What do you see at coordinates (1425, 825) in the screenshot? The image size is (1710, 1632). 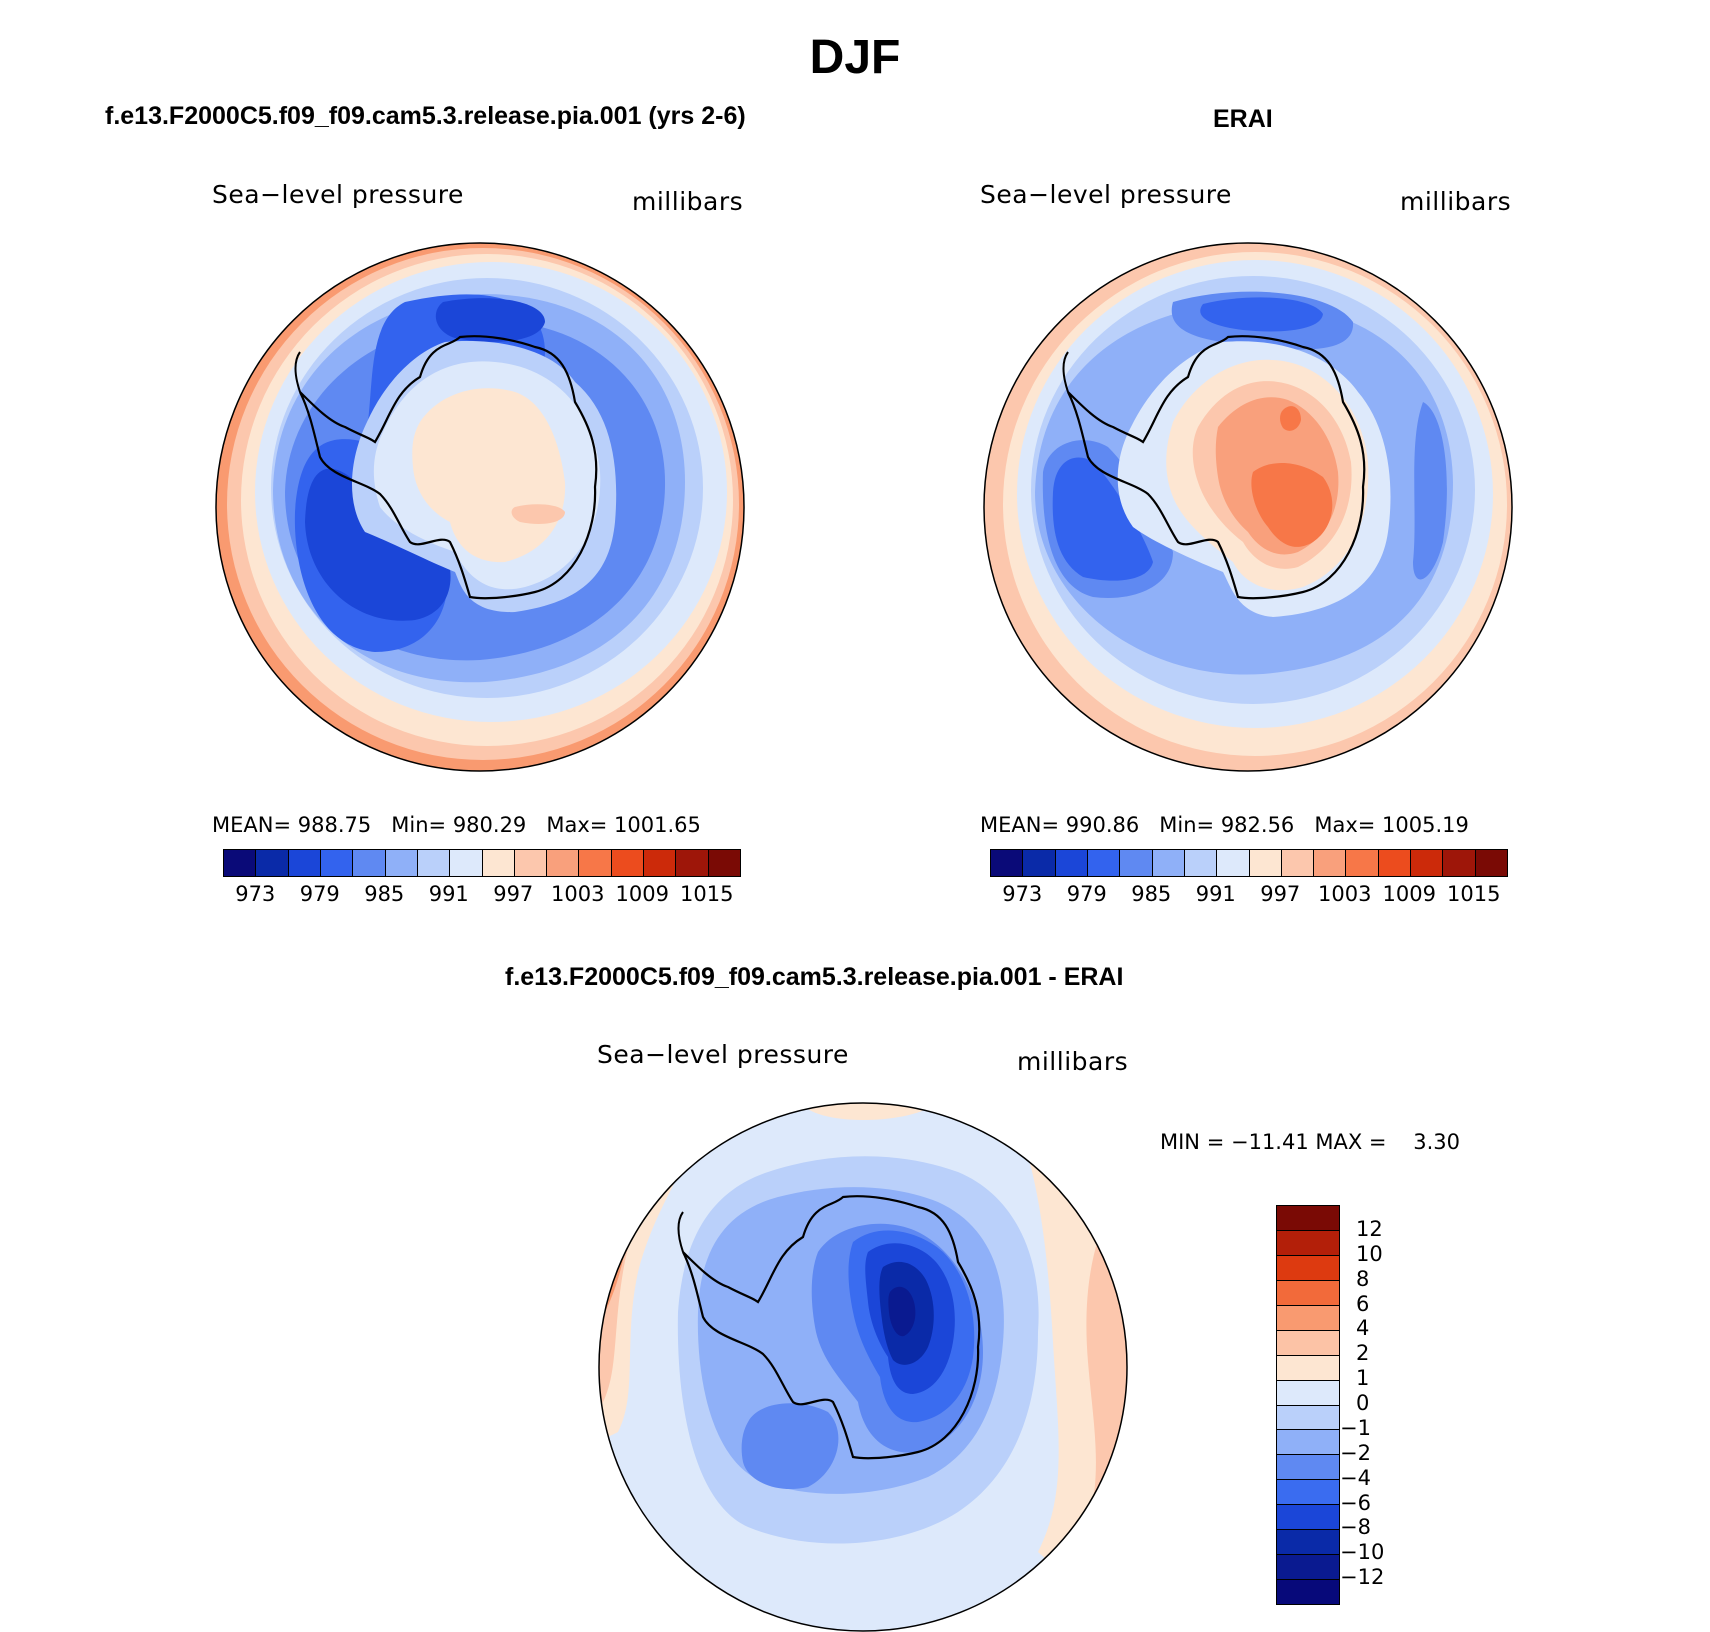 I see `panel-2-max-value: 1005.19` at bounding box center [1425, 825].